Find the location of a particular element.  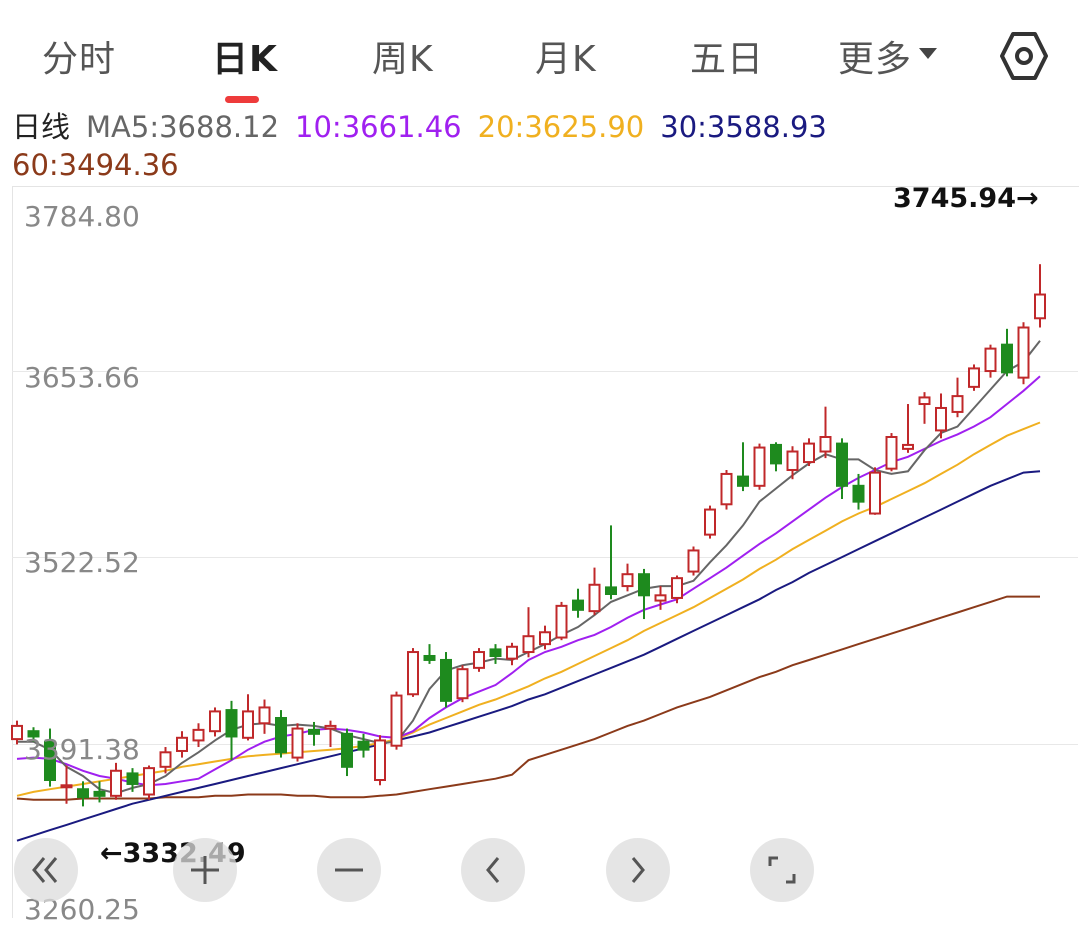

y-axis-label: 3522.52 is located at coordinates (82, 562).